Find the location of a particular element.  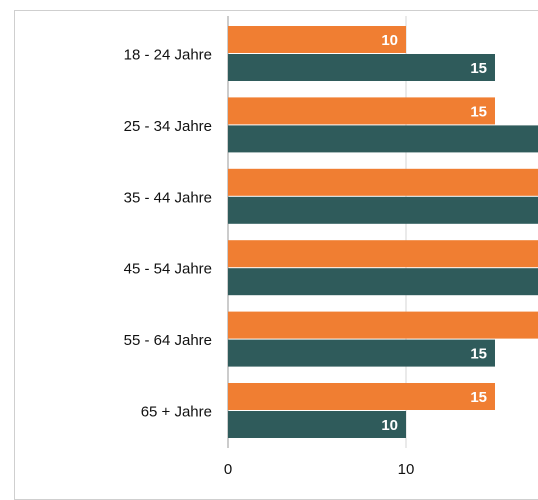

x-axis-ticks: 0 10 is located at coordinates (319, 469).